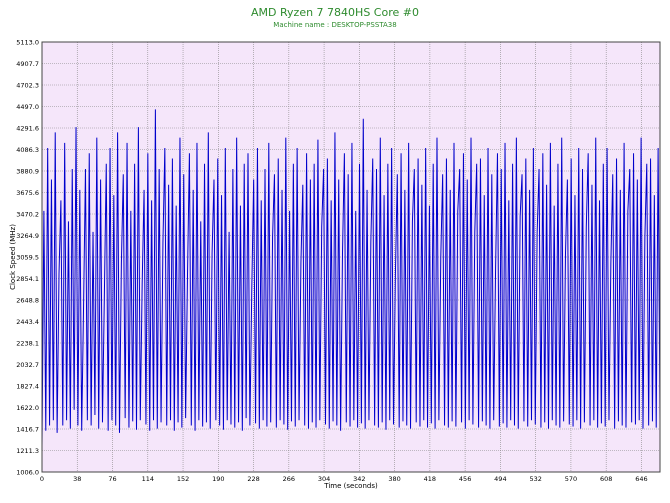 This screenshot has height=503, width=670. I want to click on y-tick-label: 4086.3, so click(27, 150).